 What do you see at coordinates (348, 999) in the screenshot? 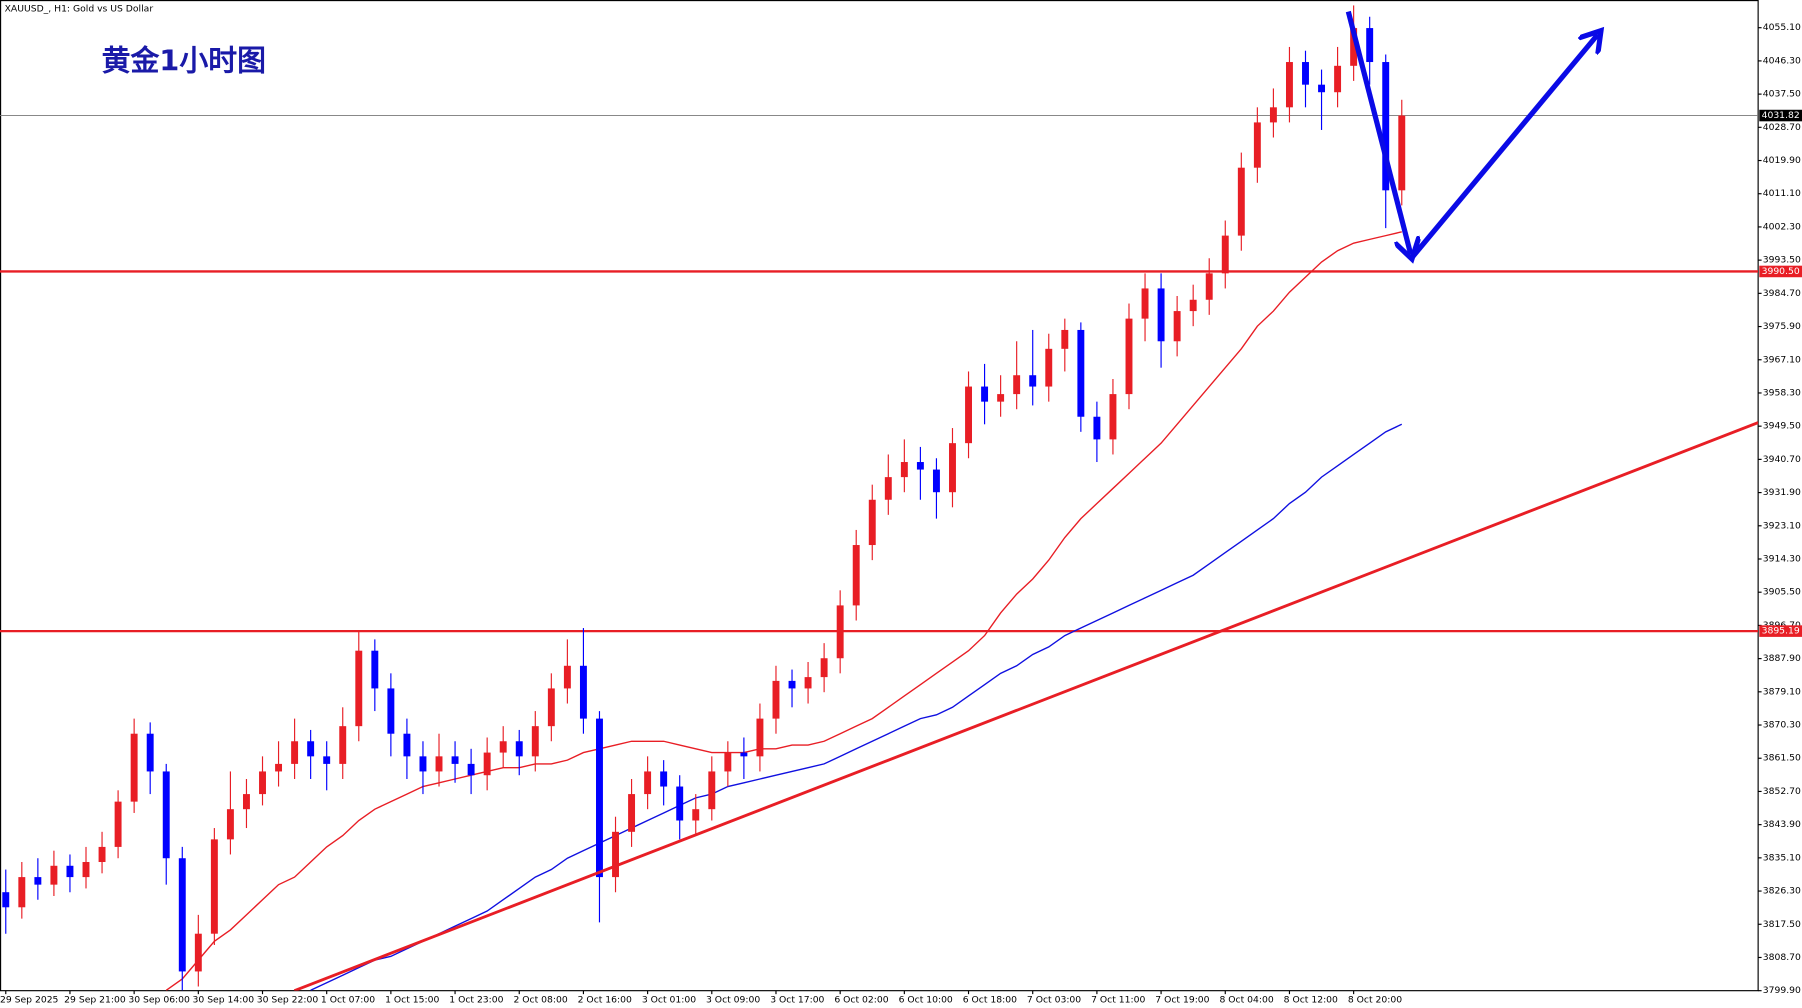
I see `x-tick-label: 1 Oct 07:00` at bounding box center [348, 999].